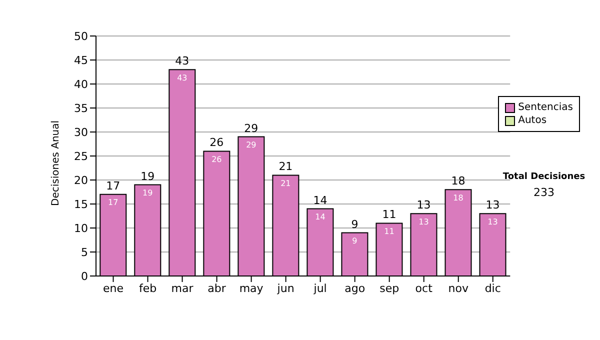  What do you see at coordinates (355, 288) in the screenshot?
I see `x-tick-label: ago` at bounding box center [355, 288].